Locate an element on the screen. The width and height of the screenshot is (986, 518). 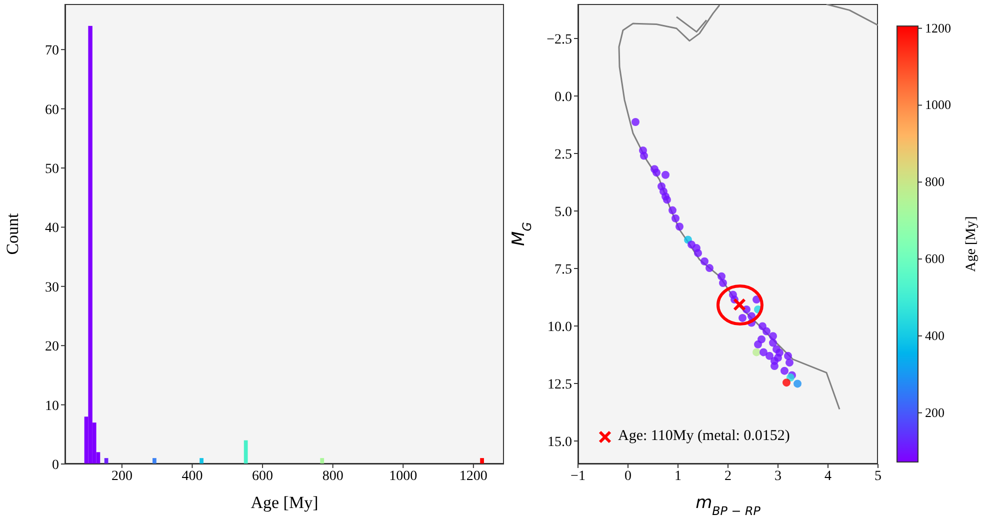
color-bar-label: 1000 is located at coordinates (938, 104).